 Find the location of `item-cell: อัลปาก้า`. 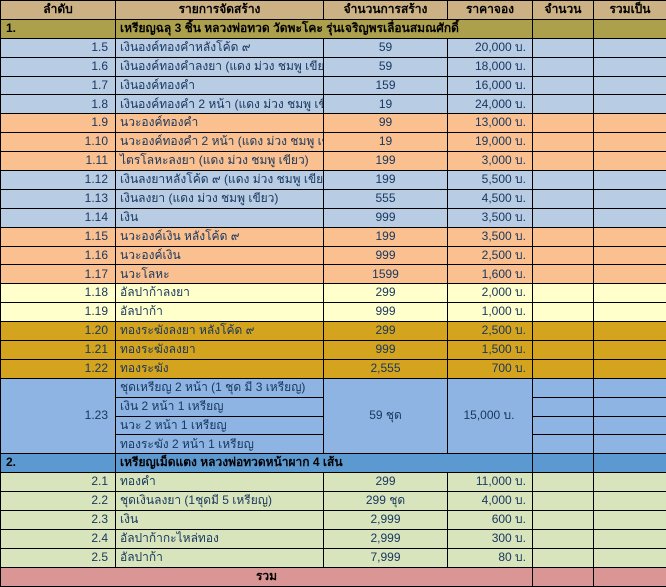

item-cell: อัลปาก้า is located at coordinates (220, 312).